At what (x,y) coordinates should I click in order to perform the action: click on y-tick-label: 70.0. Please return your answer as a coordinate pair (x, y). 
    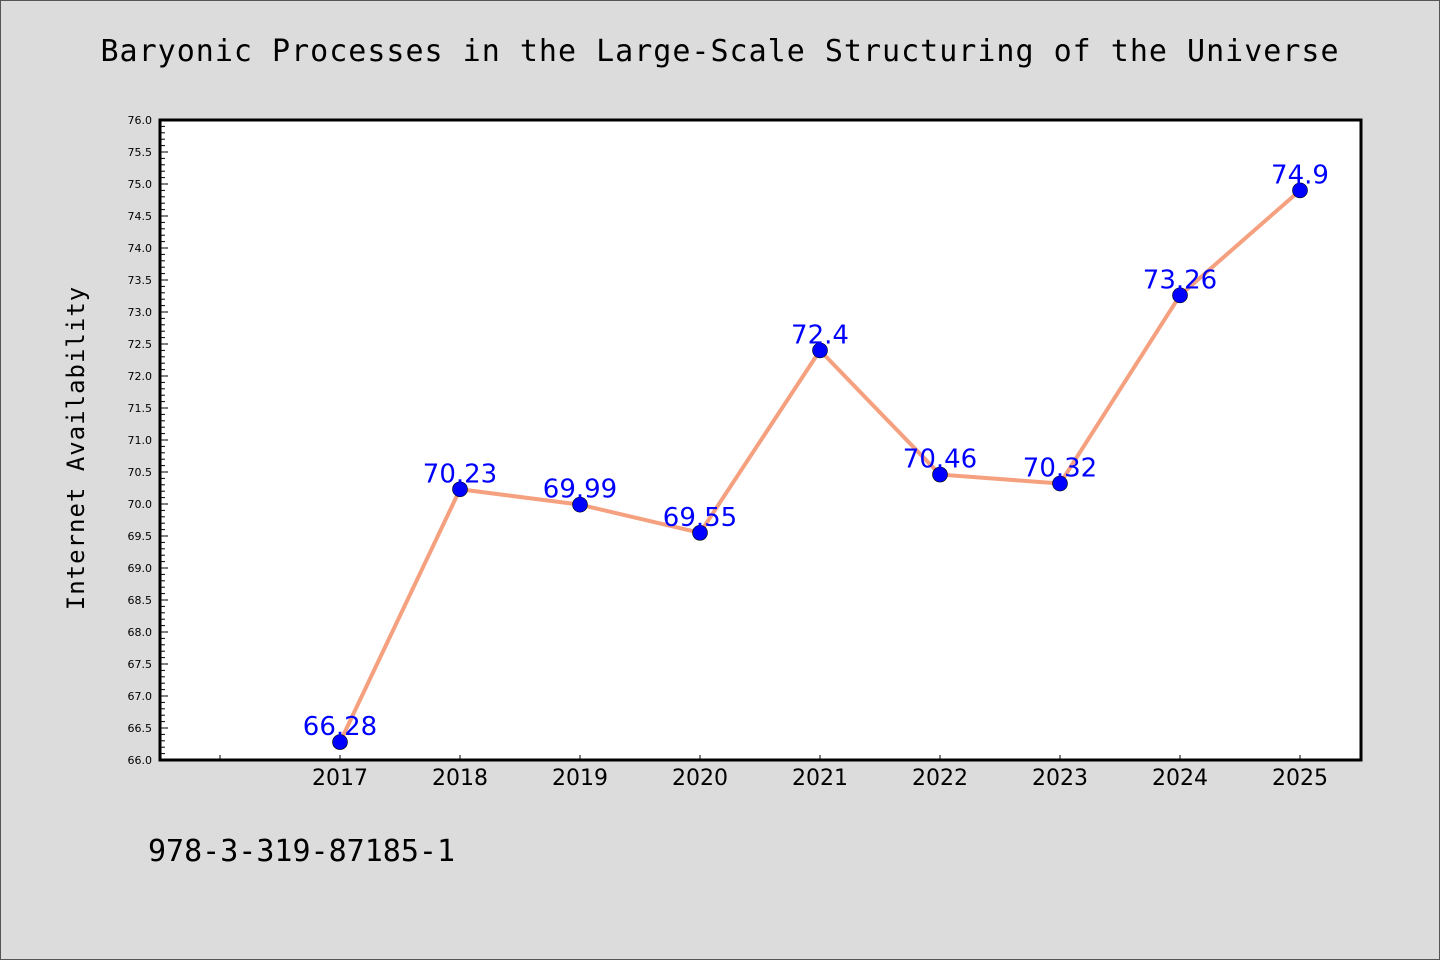
    Looking at the image, I should click on (140, 504).